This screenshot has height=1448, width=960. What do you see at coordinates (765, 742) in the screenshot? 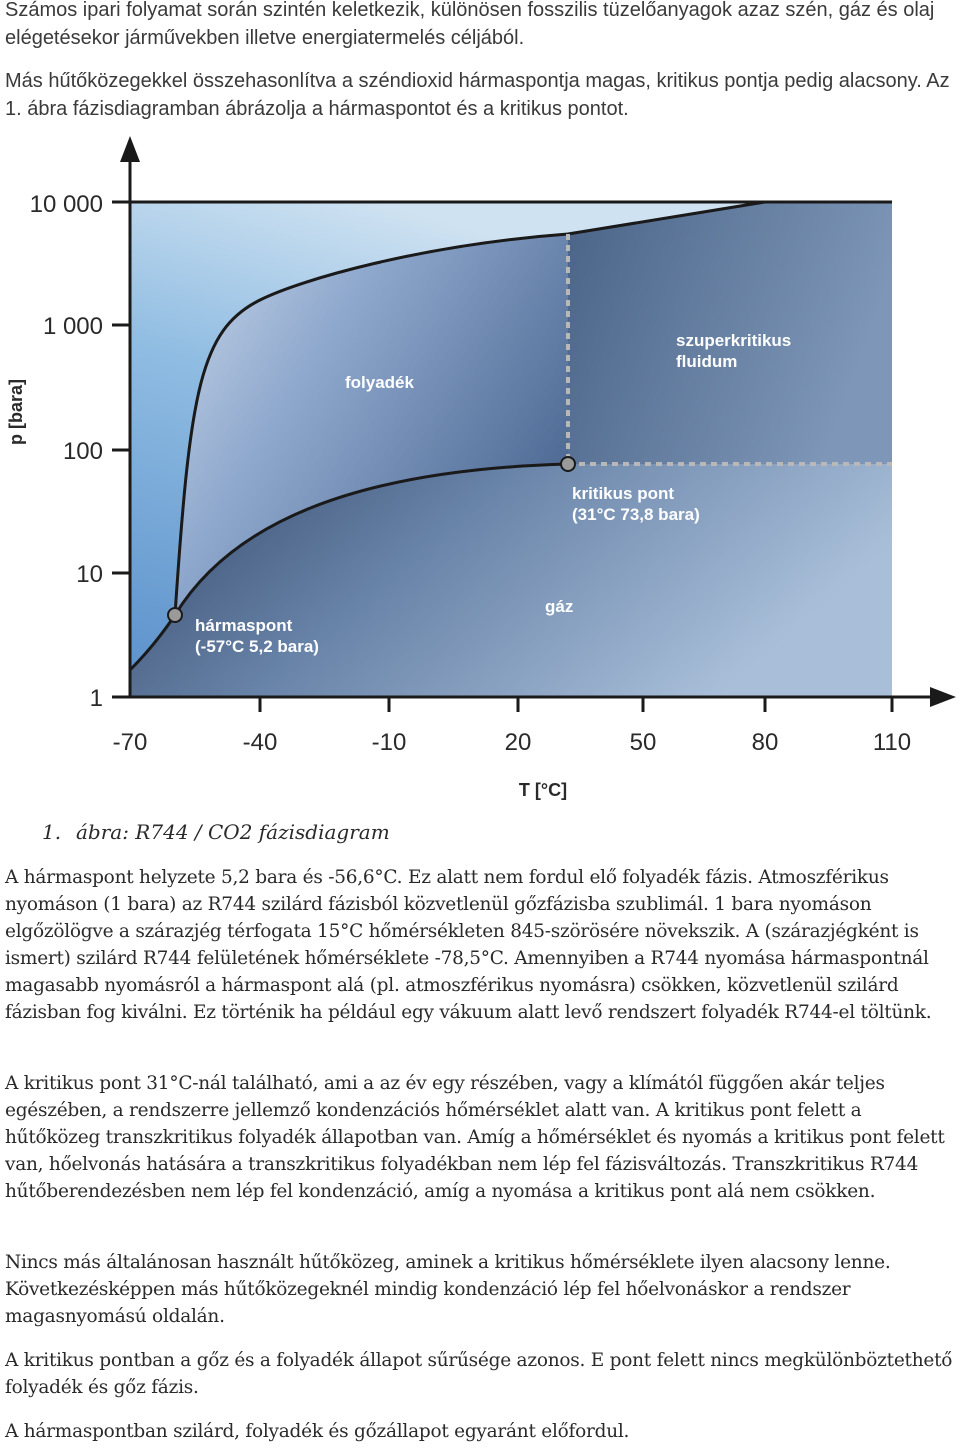
I see `x-tick-label: 80` at bounding box center [765, 742].